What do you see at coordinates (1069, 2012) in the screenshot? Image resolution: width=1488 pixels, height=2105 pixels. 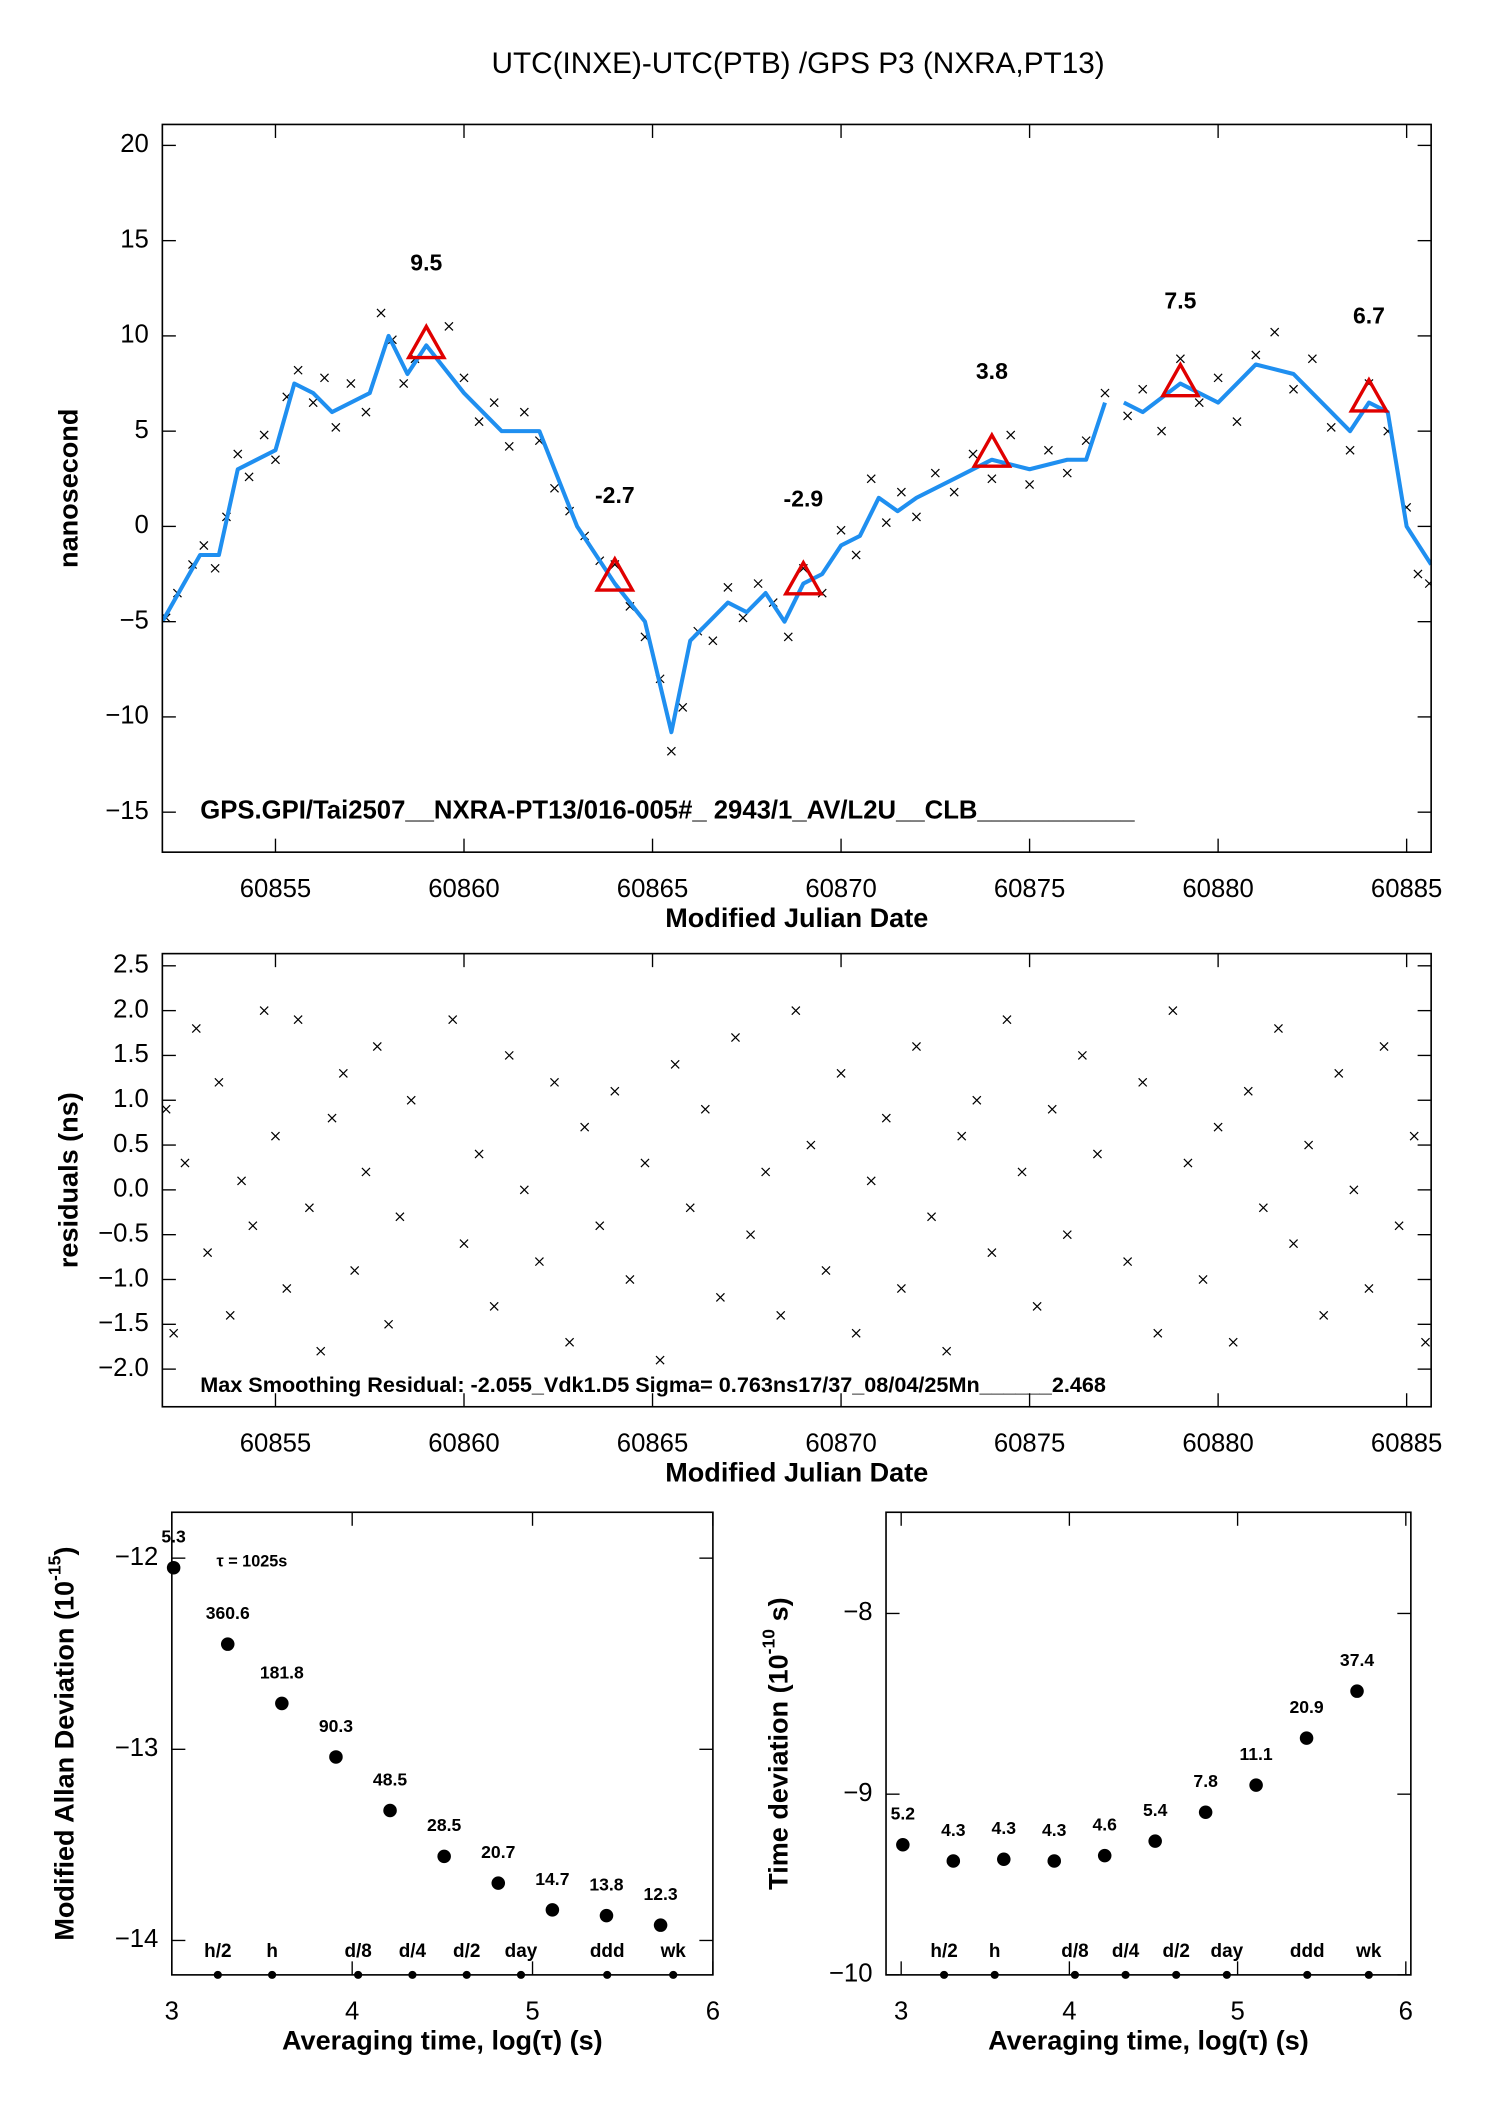 I see `x-tick-label: 4` at bounding box center [1069, 2012].